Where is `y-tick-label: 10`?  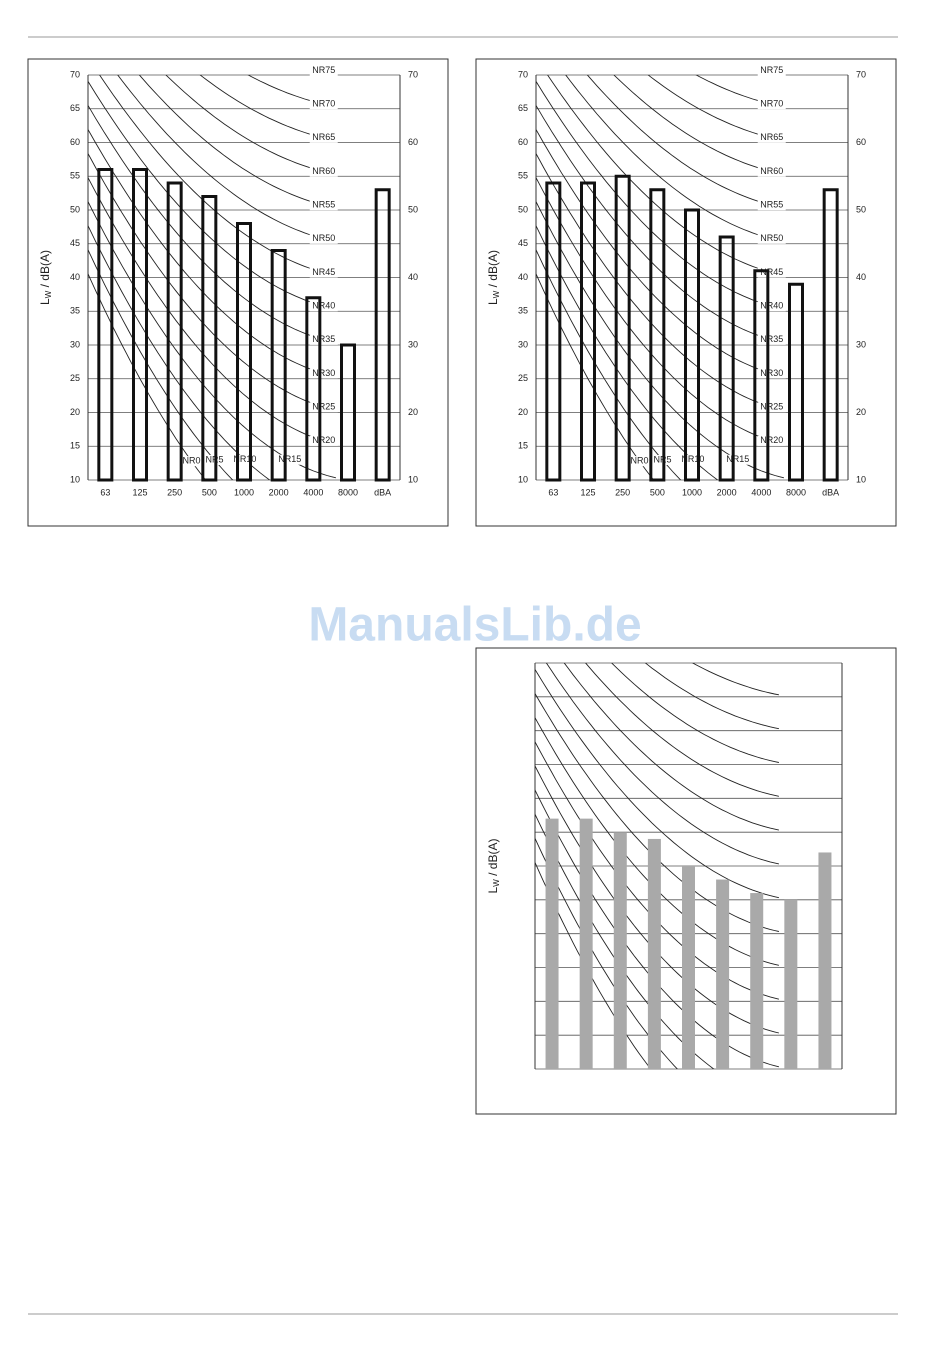
y-tick-label: 10 is located at coordinates (523, 479).